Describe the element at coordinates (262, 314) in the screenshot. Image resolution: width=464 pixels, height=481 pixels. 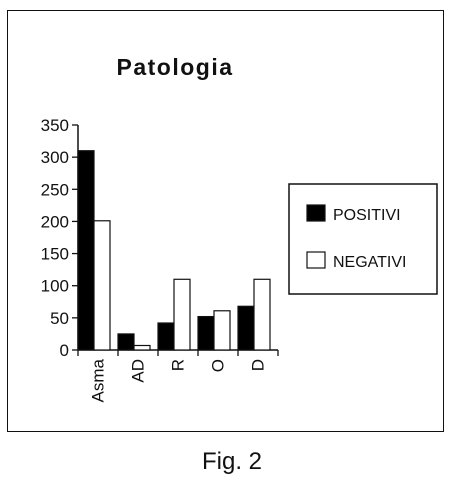
I see `bar-negativi-d` at that location.